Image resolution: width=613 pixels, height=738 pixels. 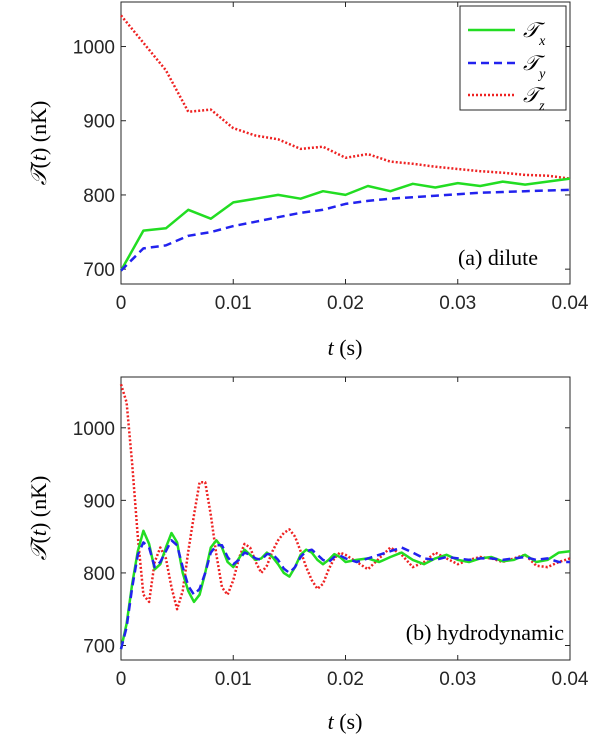 I want to click on legend-box, so click(x=513, y=58).